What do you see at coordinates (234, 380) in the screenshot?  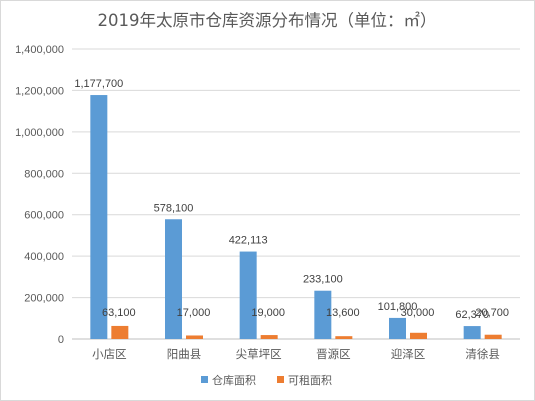 I see `legend-label: 仓库面积` at bounding box center [234, 380].